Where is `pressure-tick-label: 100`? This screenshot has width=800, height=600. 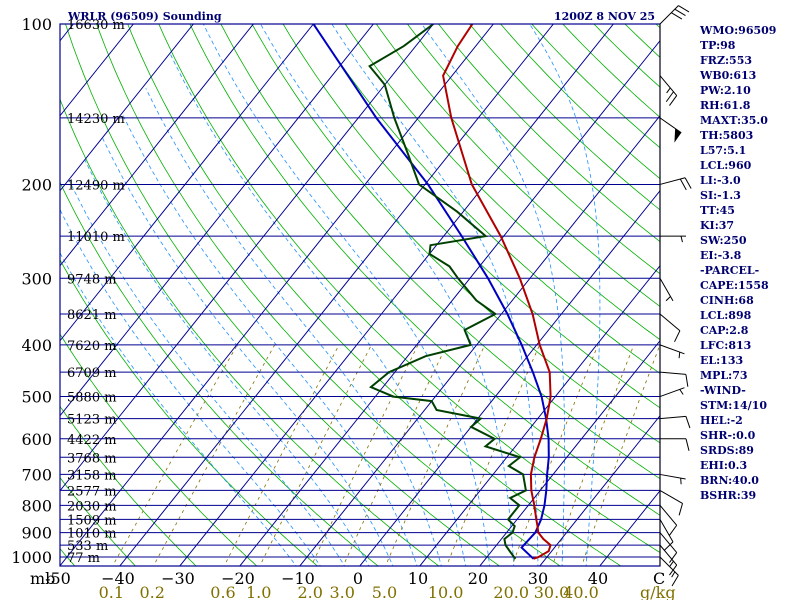
pressure-tick-label: 100 is located at coordinates (36, 24).